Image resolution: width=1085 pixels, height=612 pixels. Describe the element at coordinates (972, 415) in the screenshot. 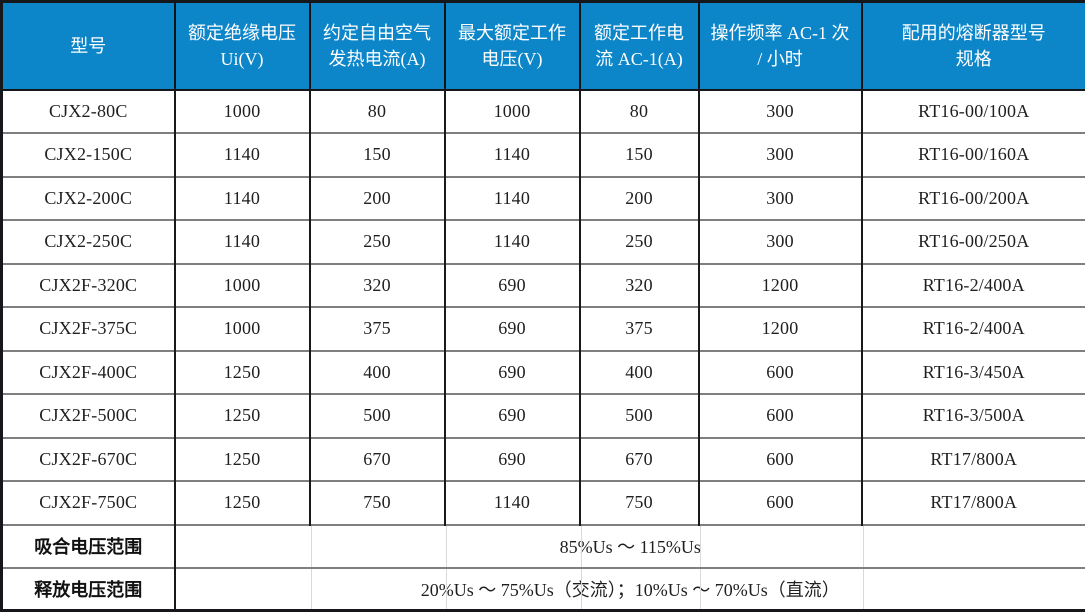

I see `cell-fuse: RT16-3/500A` at that location.